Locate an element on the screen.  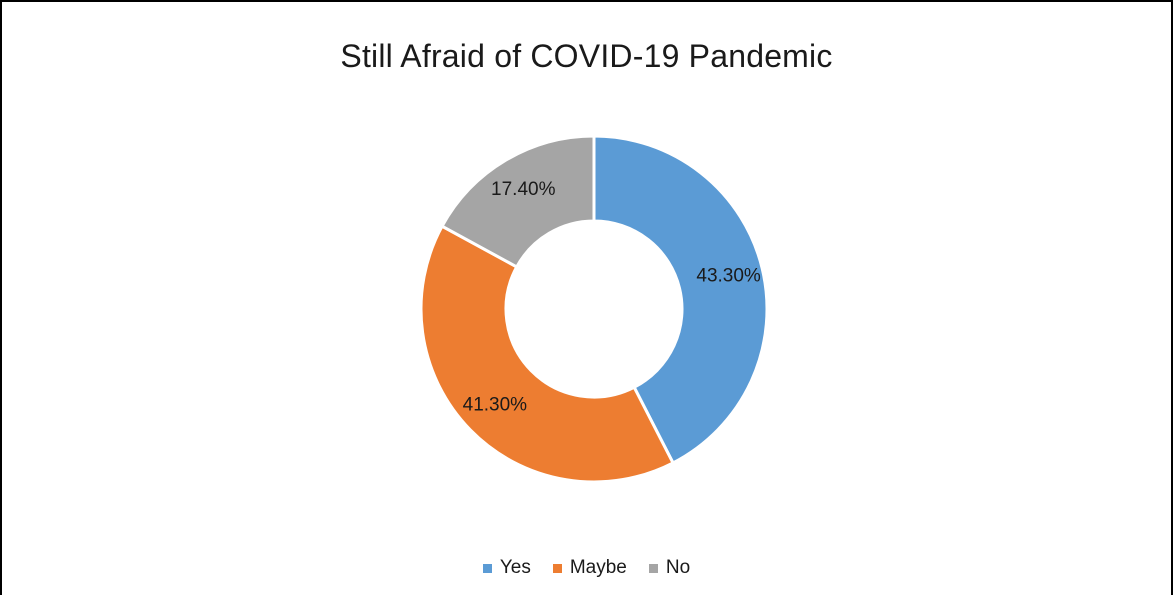
legend-label-maybe: Maybe is located at coordinates (598, 567).